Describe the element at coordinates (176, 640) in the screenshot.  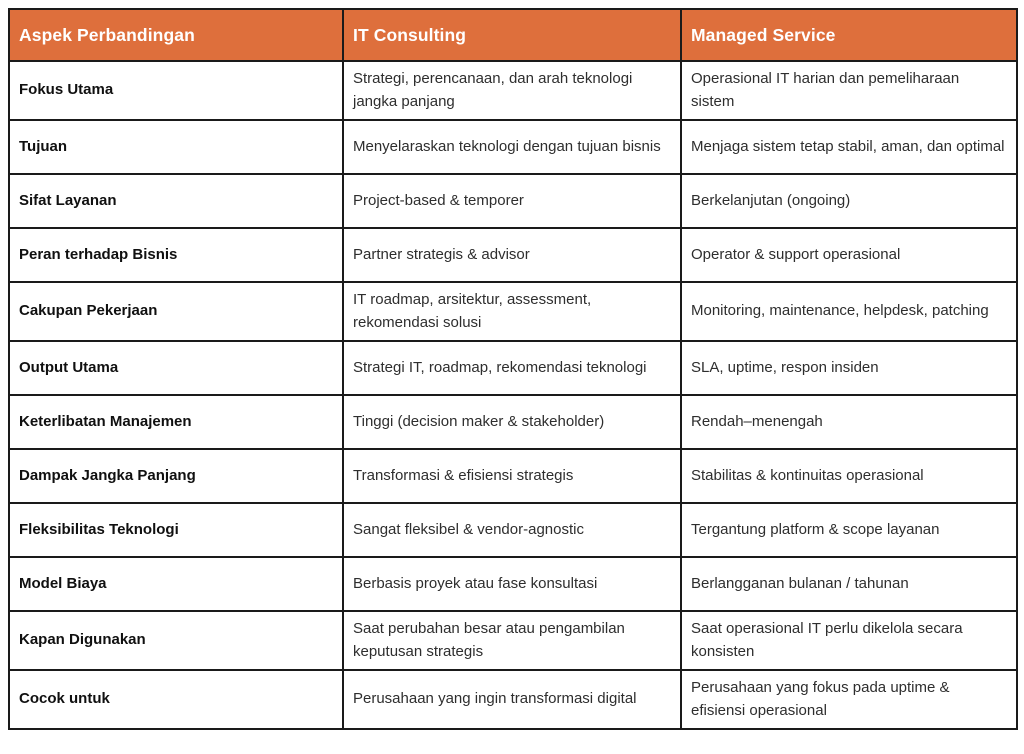
I see `aspect-cell: Kapan Digunakan` at that location.